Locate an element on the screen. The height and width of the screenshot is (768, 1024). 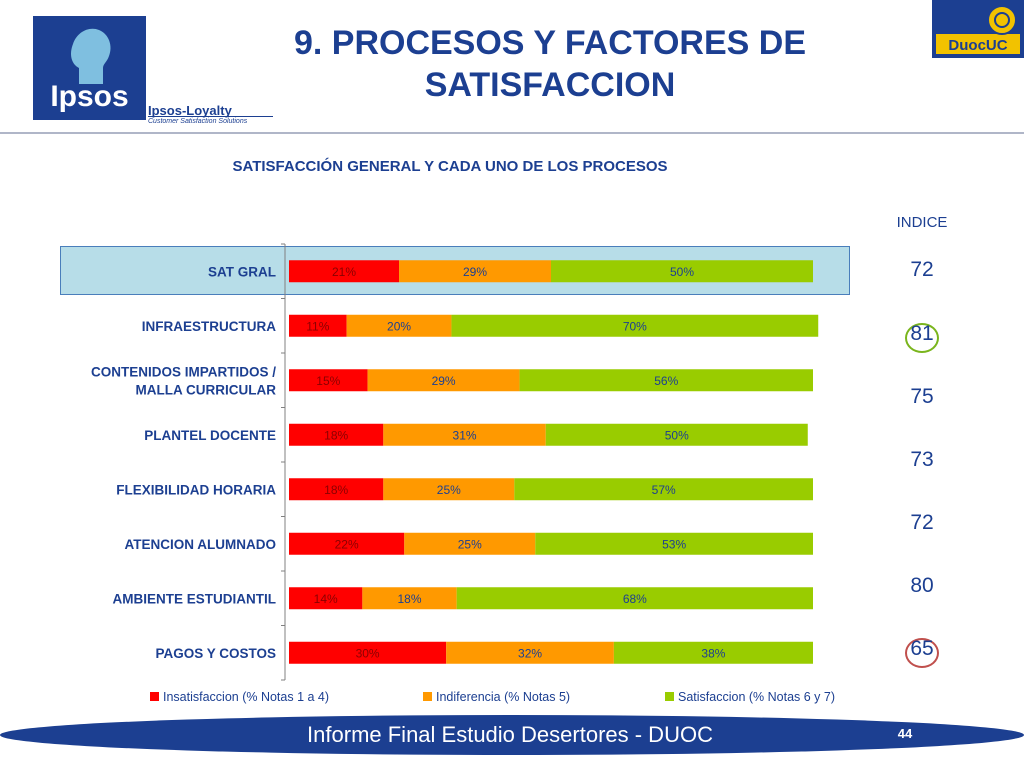
ipsos-logo-text: Ipsos is located at coordinates (89, 96).